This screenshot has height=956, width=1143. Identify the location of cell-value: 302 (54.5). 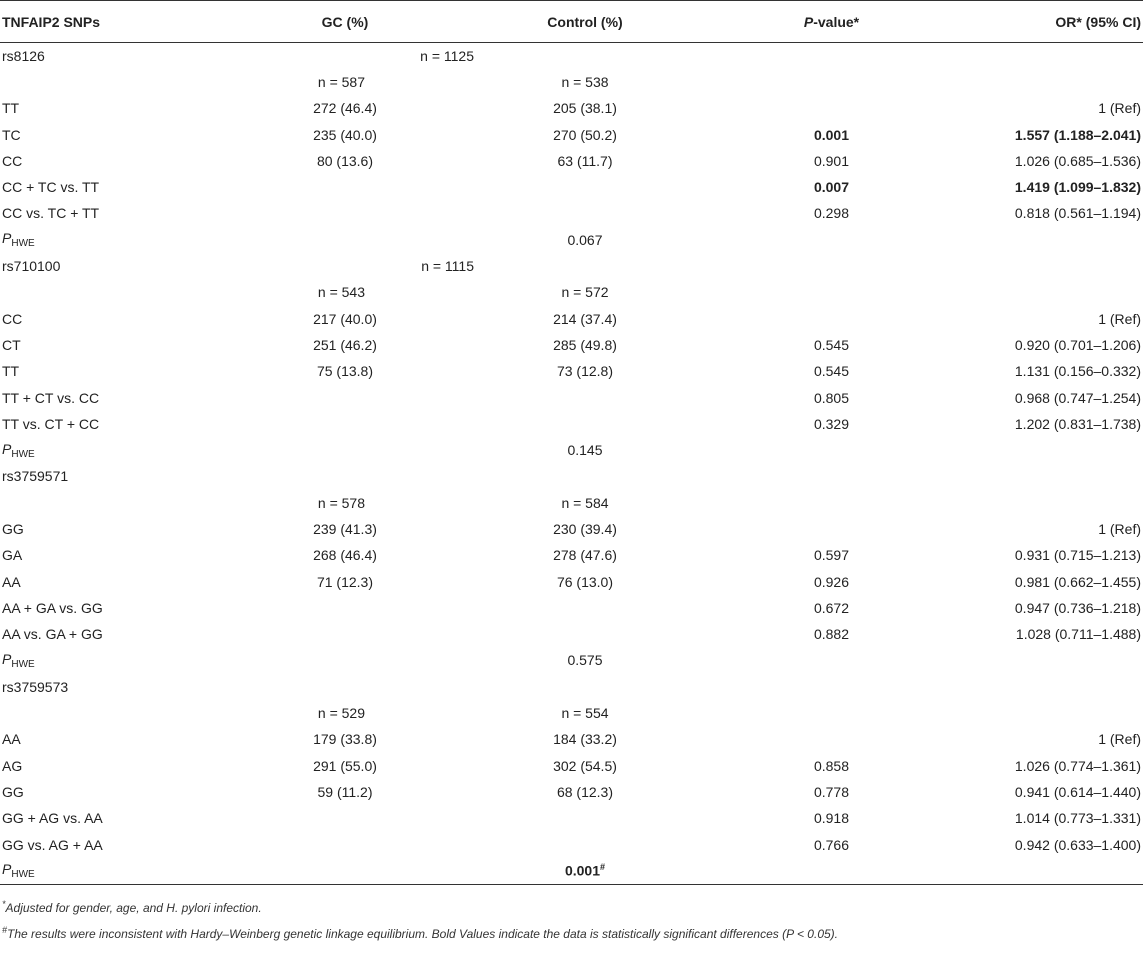
(585, 765).